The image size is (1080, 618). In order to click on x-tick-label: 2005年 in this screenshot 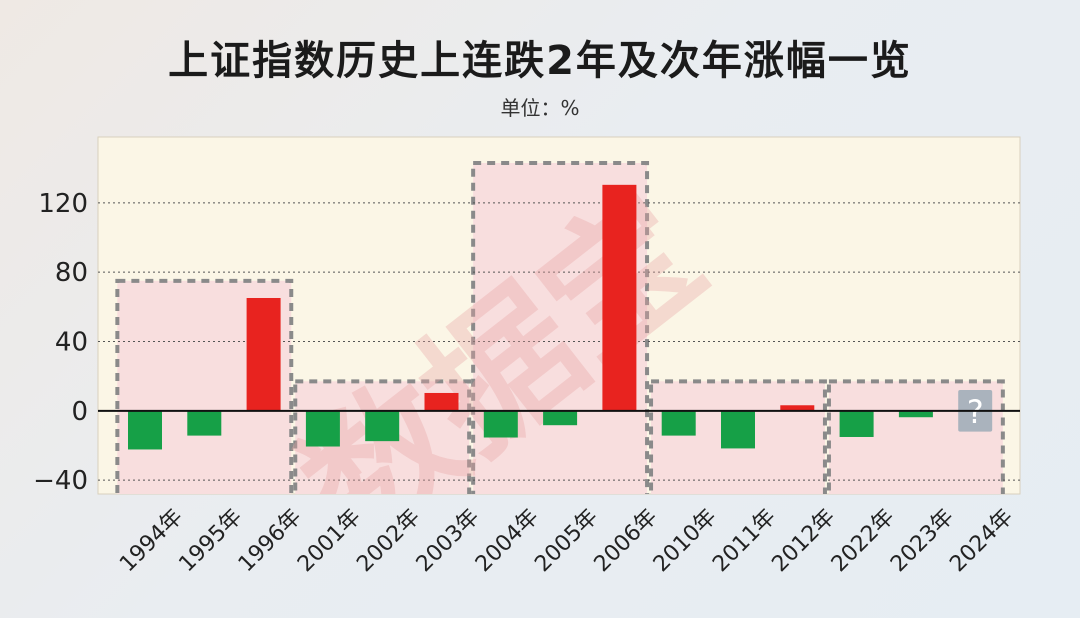, I will do `click(566, 540)`.